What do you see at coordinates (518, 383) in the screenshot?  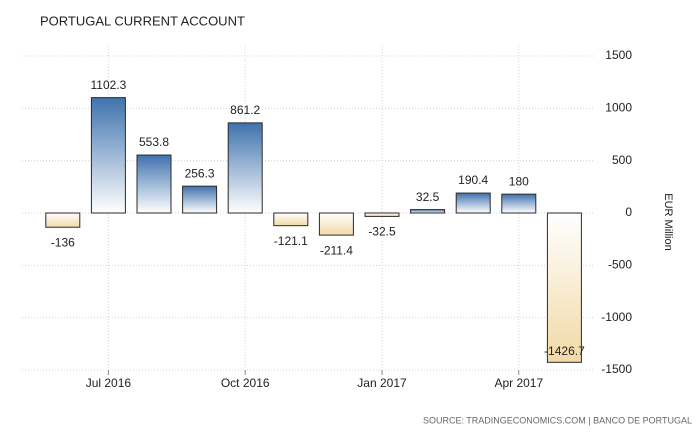 I see `x-tick-label: Apr 2017` at bounding box center [518, 383].